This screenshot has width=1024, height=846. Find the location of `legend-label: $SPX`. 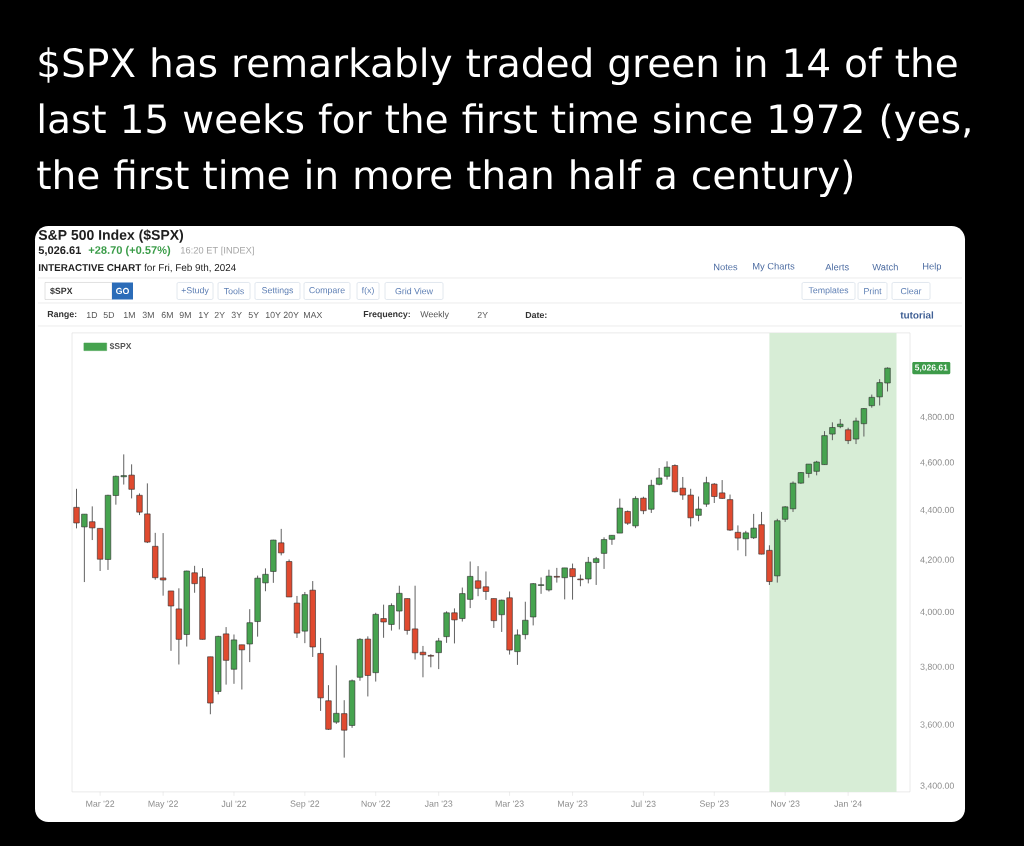

legend-label: $SPX is located at coordinates (120, 346).